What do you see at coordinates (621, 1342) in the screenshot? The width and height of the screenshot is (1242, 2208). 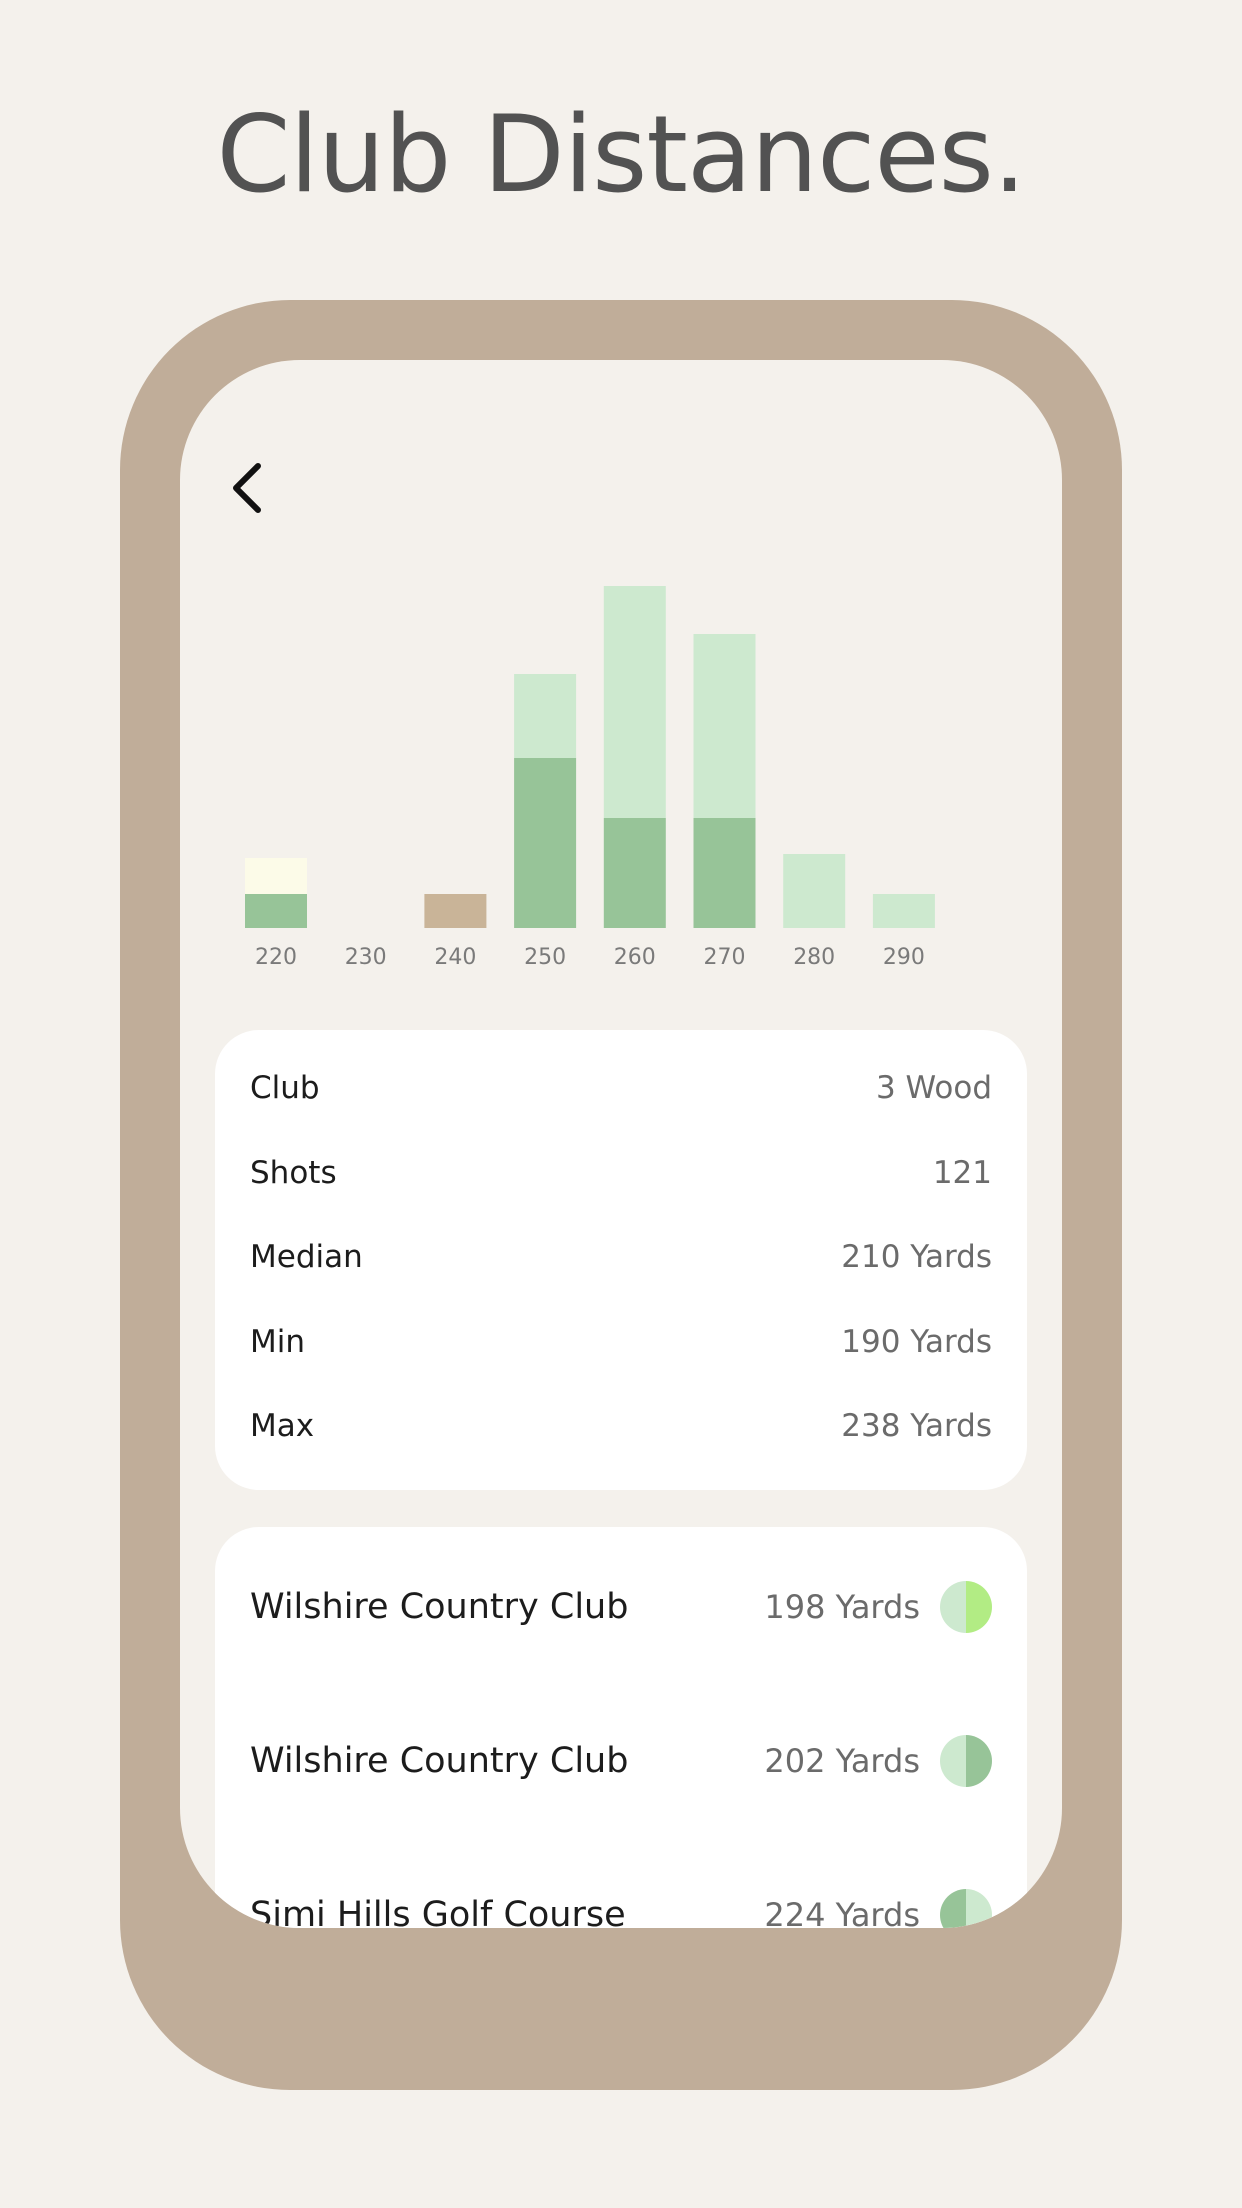 I see `stat-row-min: Min 190 Yards` at bounding box center [621, 1342].